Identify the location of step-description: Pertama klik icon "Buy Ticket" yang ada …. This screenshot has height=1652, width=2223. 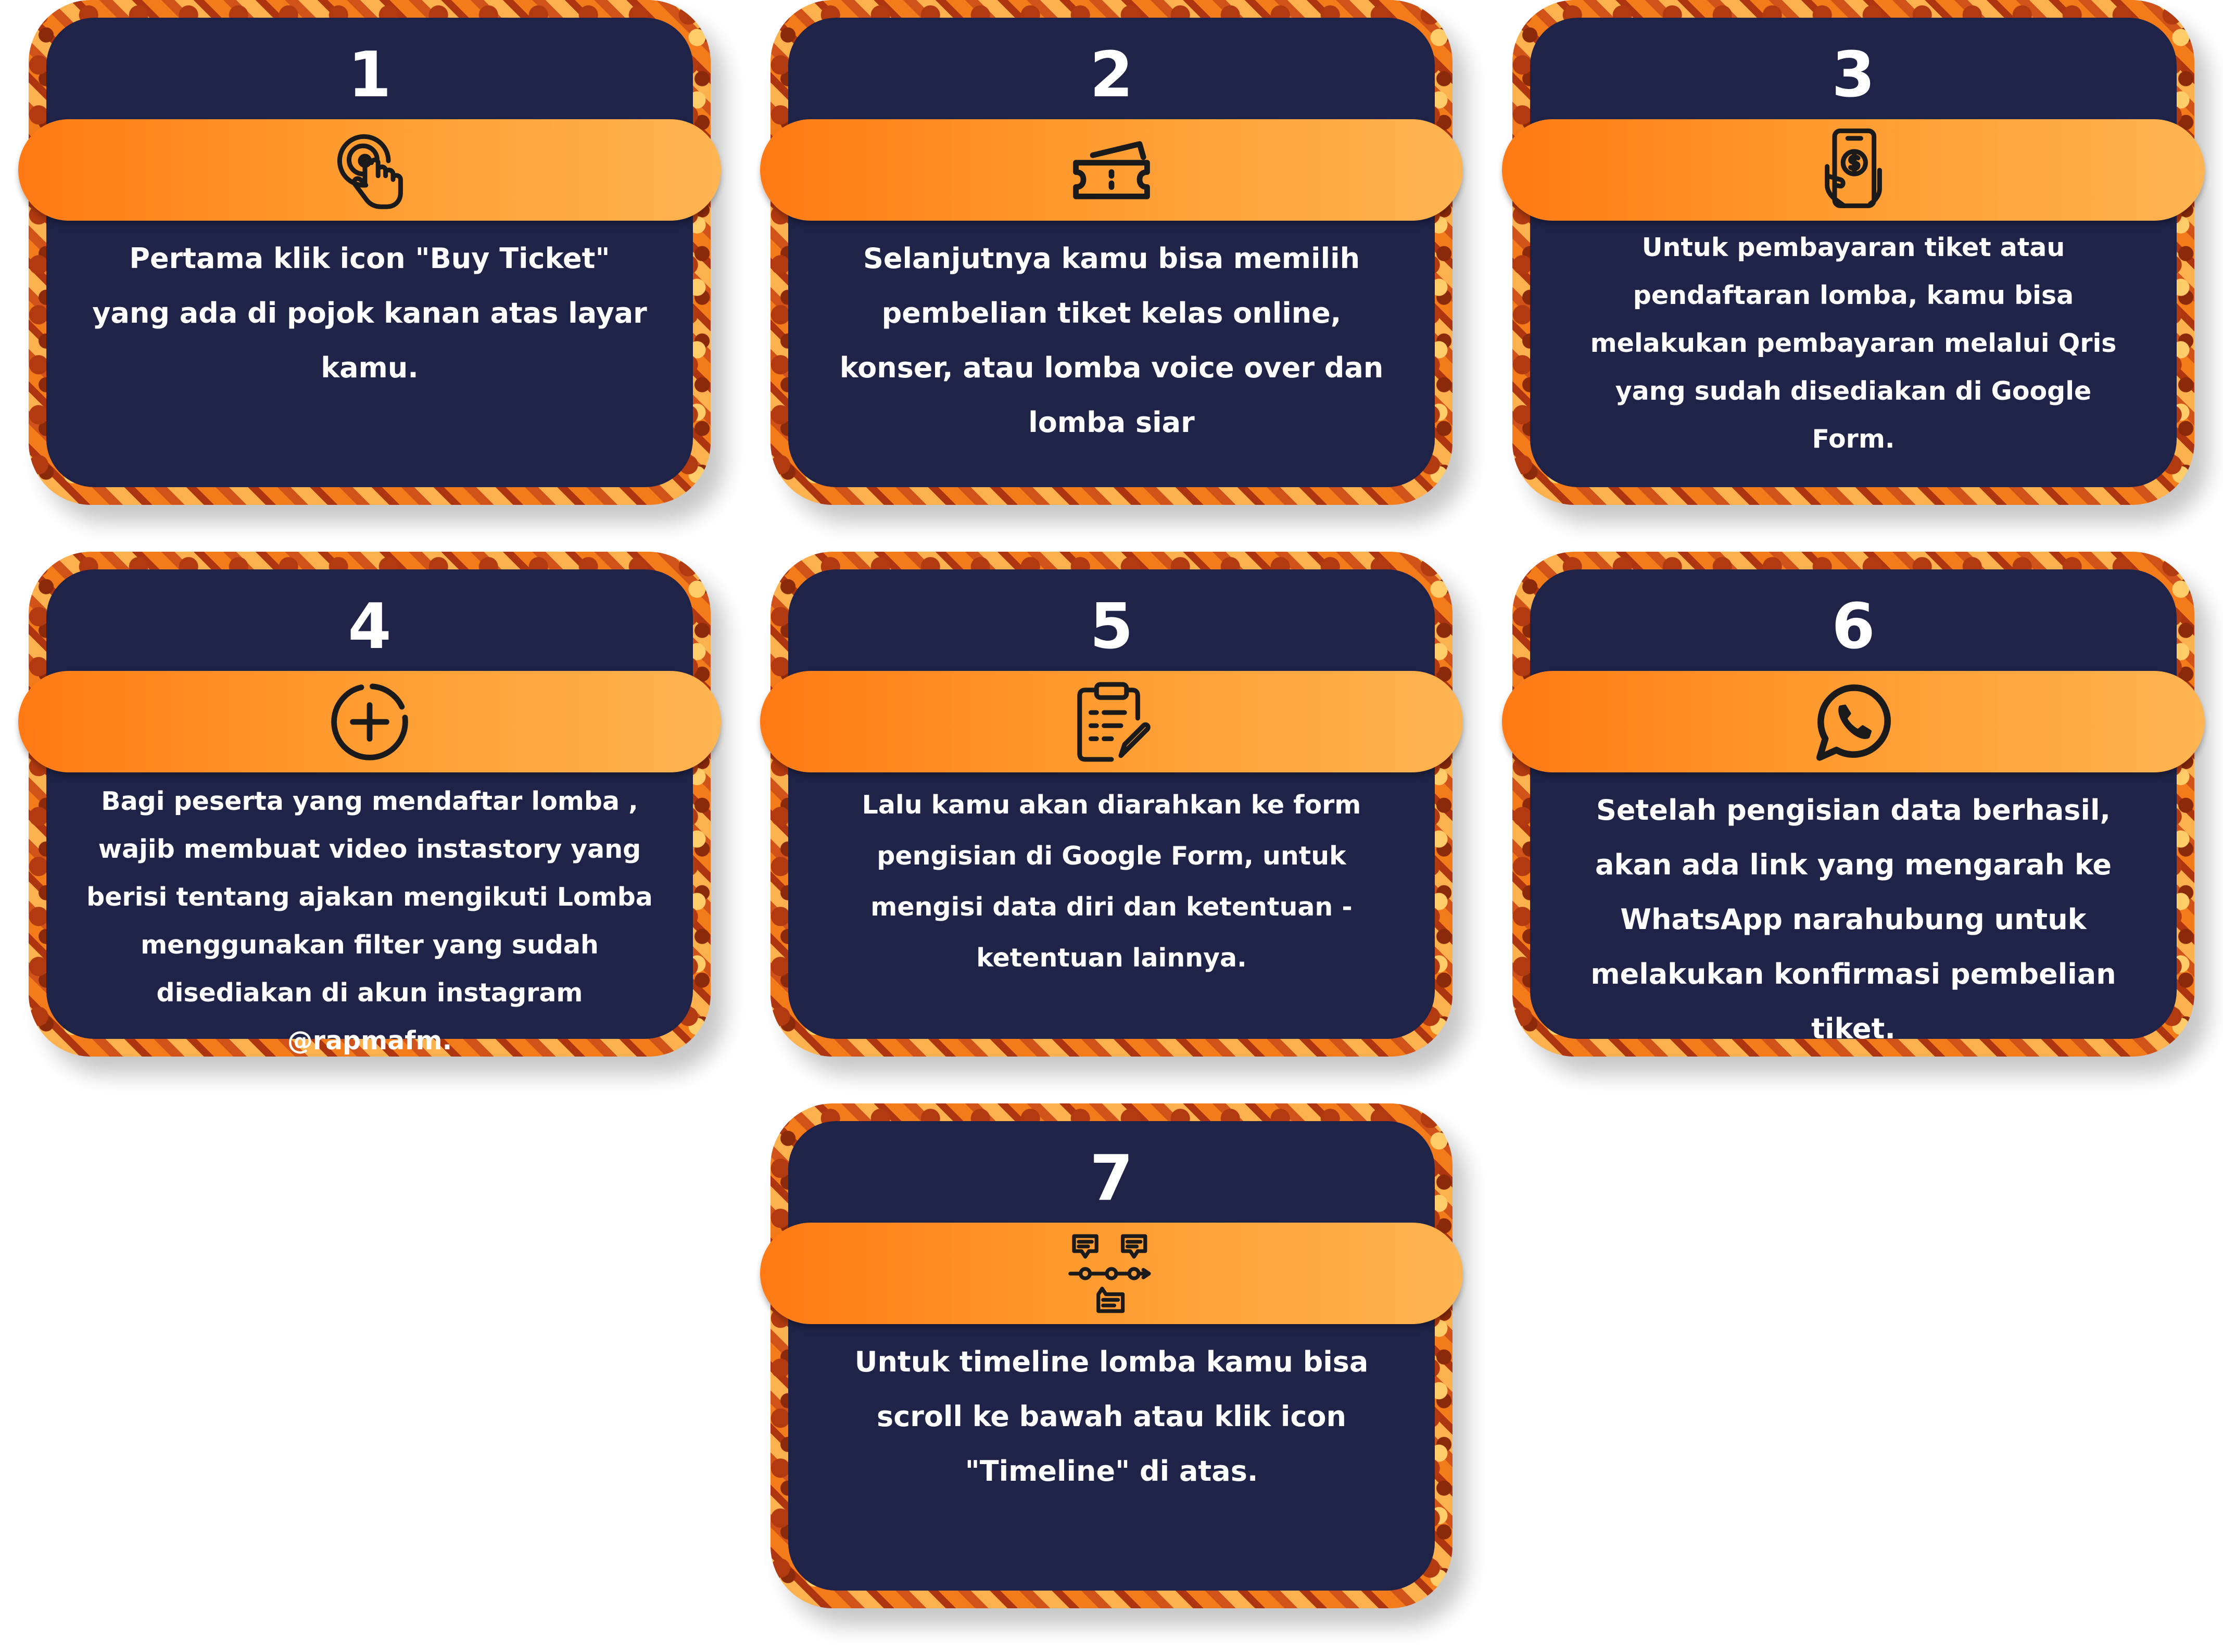
(369, 313).